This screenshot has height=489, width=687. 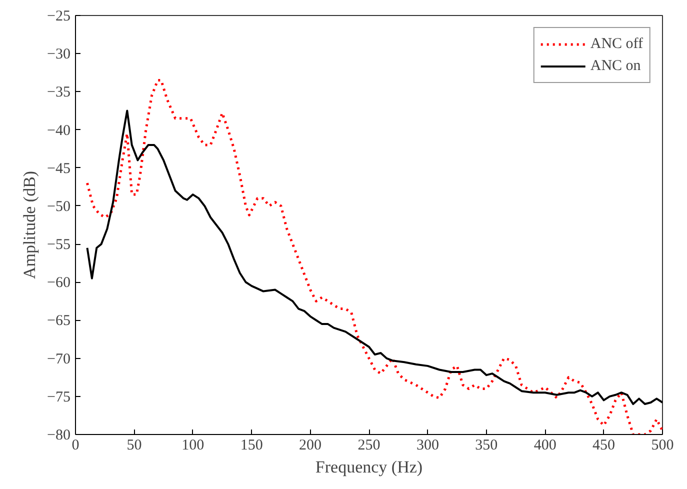 I want to click on y-tick-label: −65, so click(x=59, y=321).